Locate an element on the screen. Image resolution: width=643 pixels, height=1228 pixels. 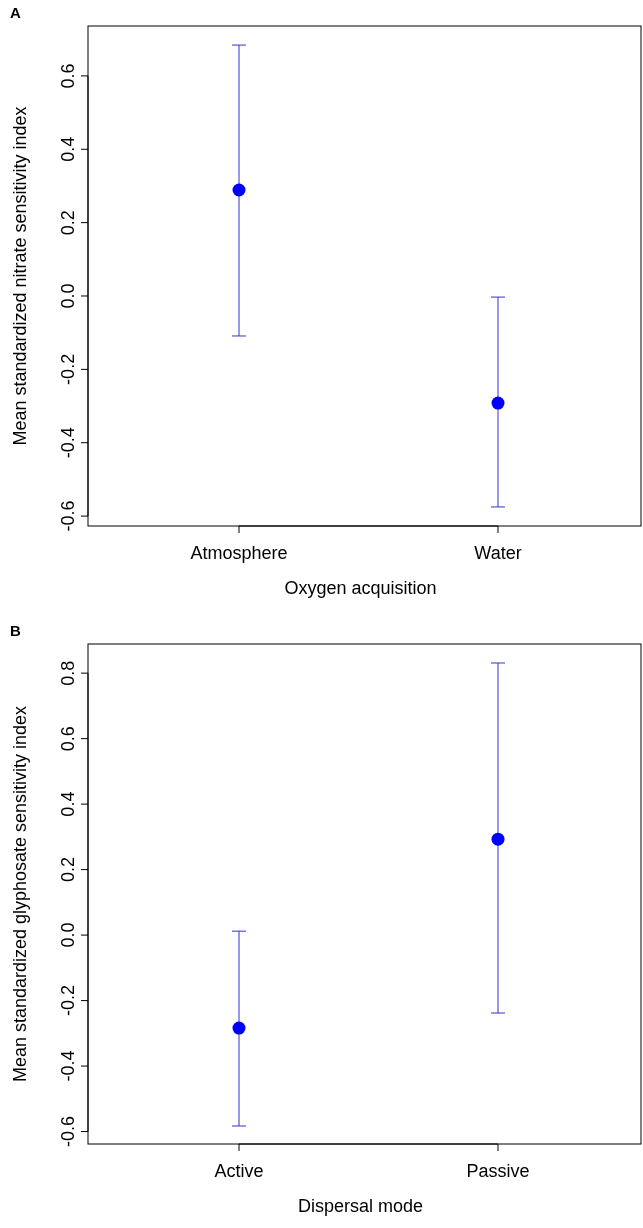
chart-title: B is located at coordinates (15, 630).